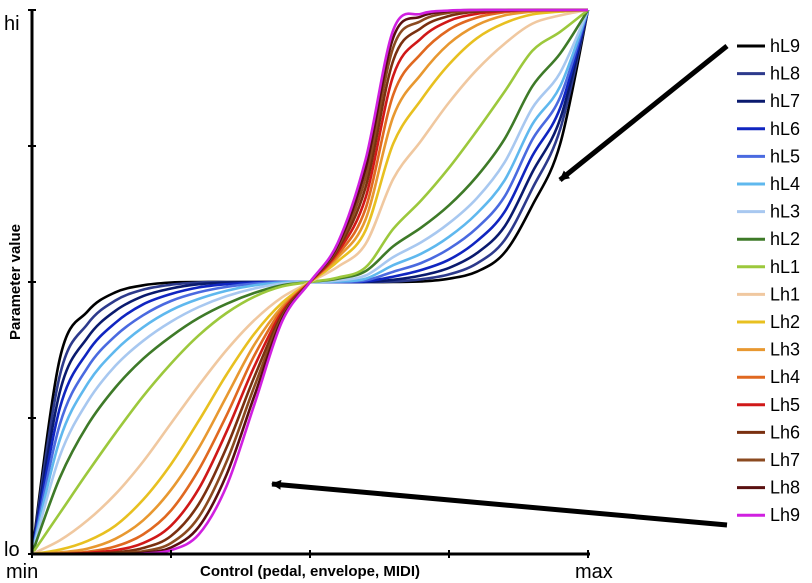  What do you see at coordinates (12, 550) in the screenshot?
I see `y-tick-label-lo: lo` at bounding box center [12, 550].